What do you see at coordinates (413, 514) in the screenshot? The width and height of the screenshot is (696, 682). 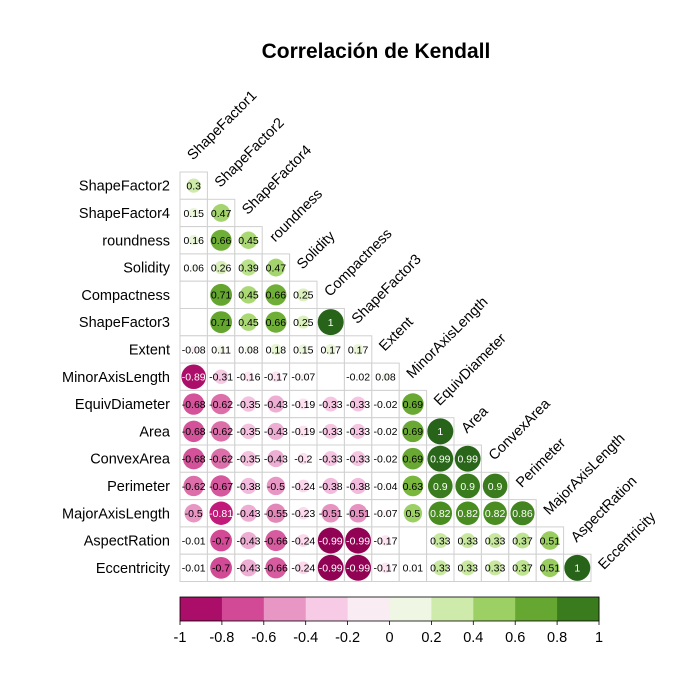 I see `correlation-value: 0.5` at bounding box center [413, 514].